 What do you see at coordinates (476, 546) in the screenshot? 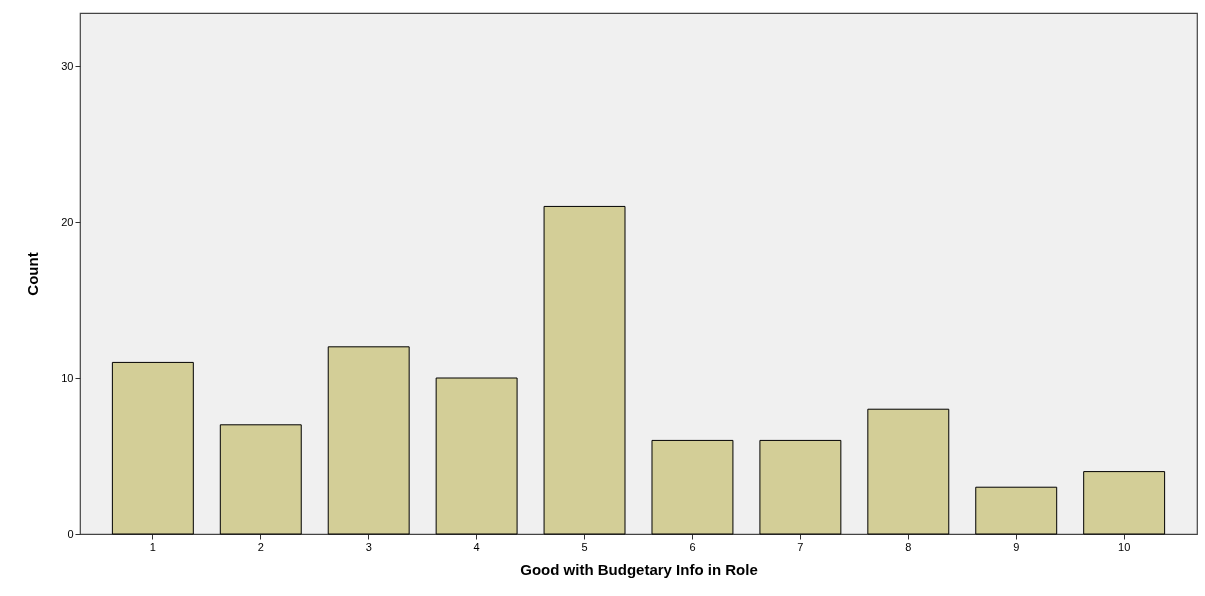
I see `x-tick-label: 4` at bounding box center [476, 546].